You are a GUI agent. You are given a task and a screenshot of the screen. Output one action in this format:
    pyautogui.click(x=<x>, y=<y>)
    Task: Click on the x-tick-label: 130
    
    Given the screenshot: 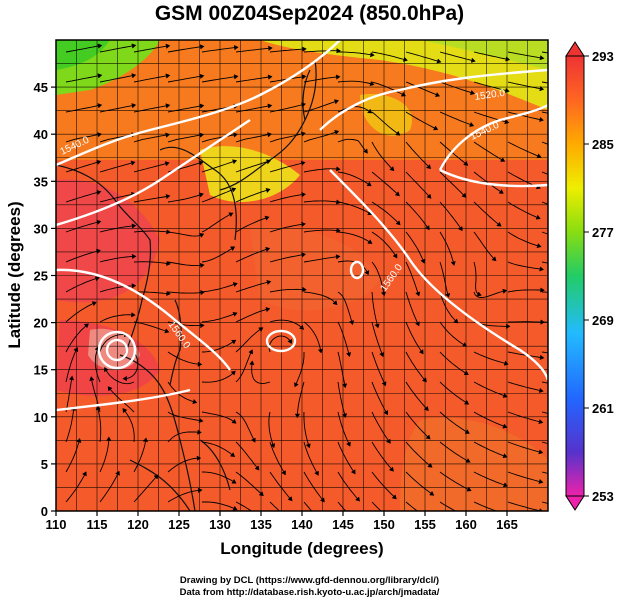 What is the action you would take?
    pyautogui.click(x=220, y=524)
    